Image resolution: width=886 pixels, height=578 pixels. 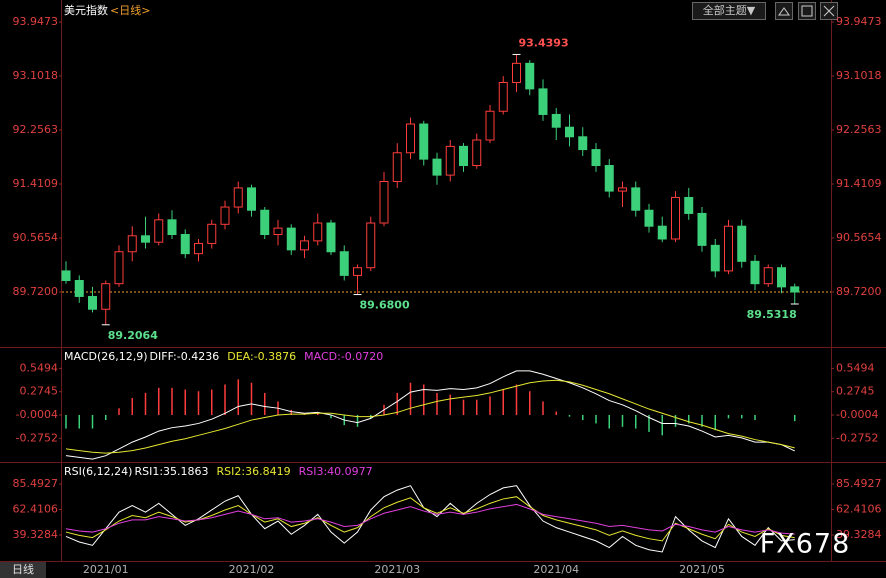 I want to click on extreme-label: 89.5318, so click(x=772, y=314).